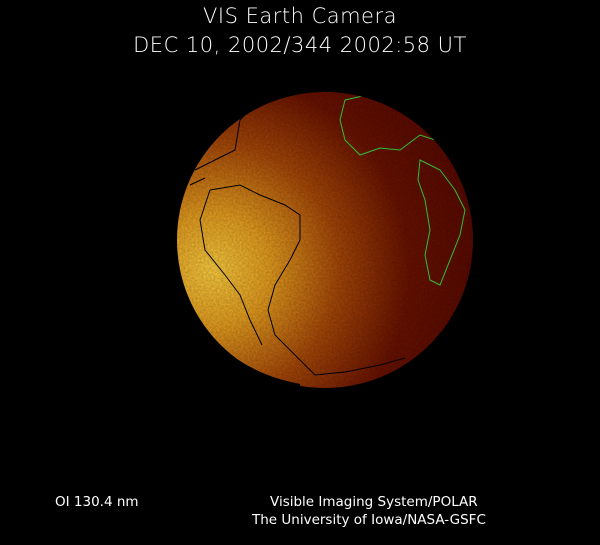  I want to click on institution-label: The University of Iowa/NASA-GSFC, so click(369, 520).